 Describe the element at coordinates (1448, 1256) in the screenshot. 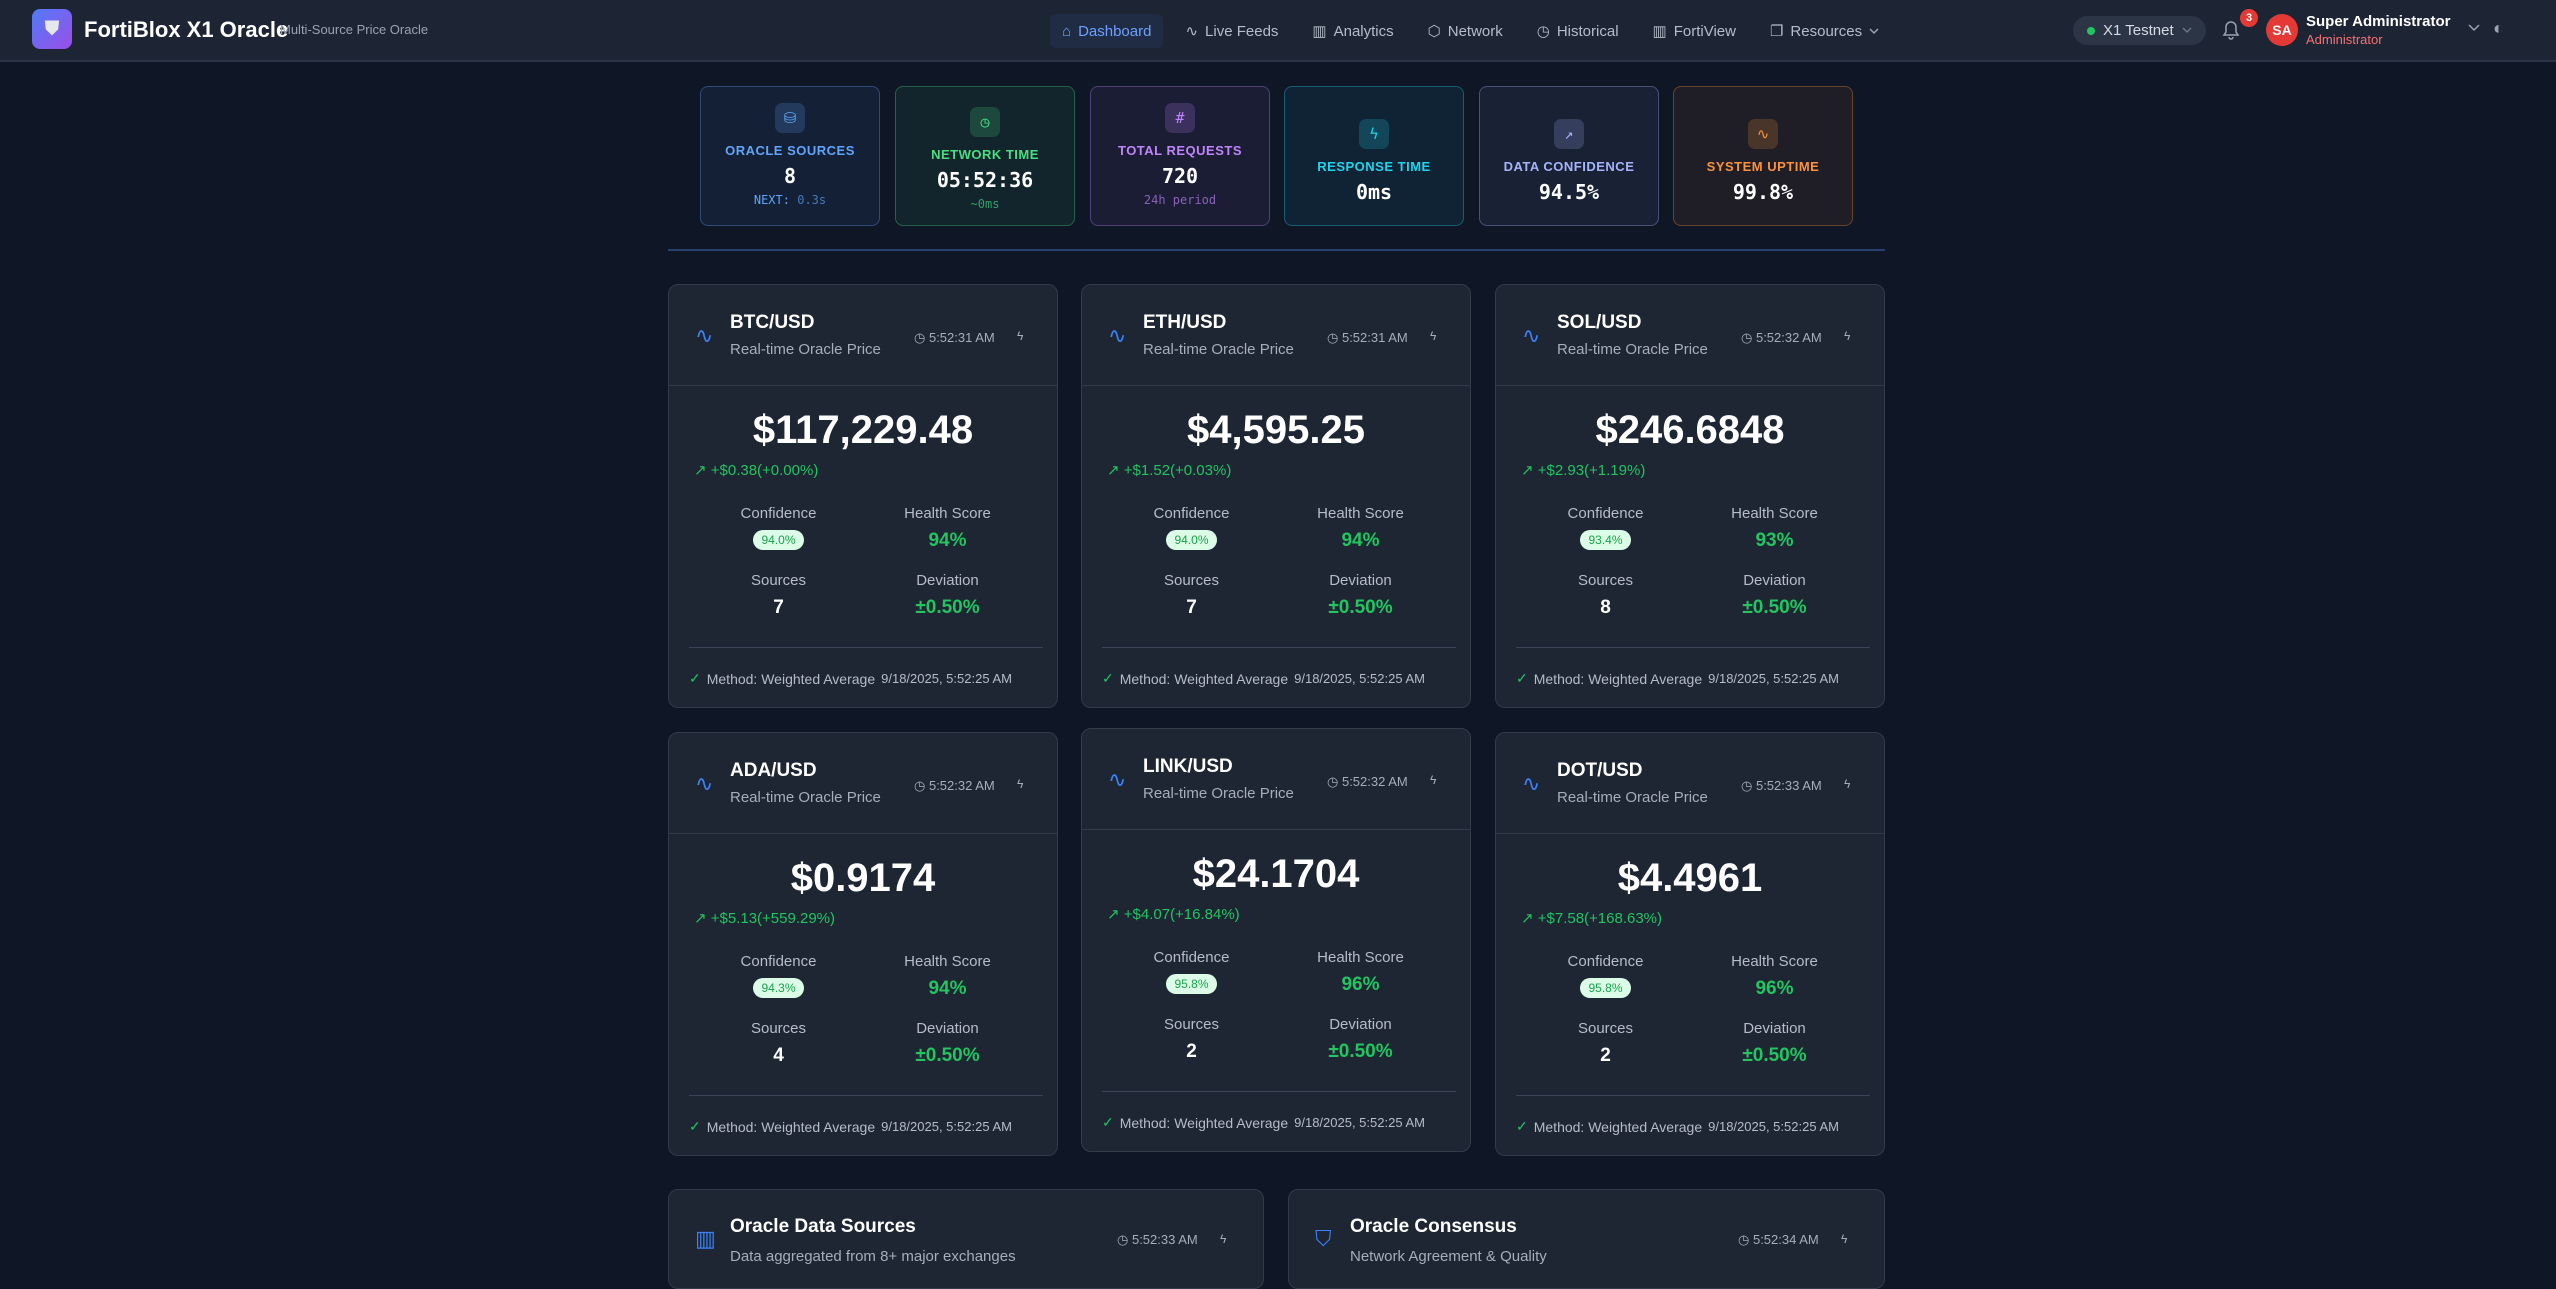

I see `panel-subtitle: Network Agreement & Quality` at that location.